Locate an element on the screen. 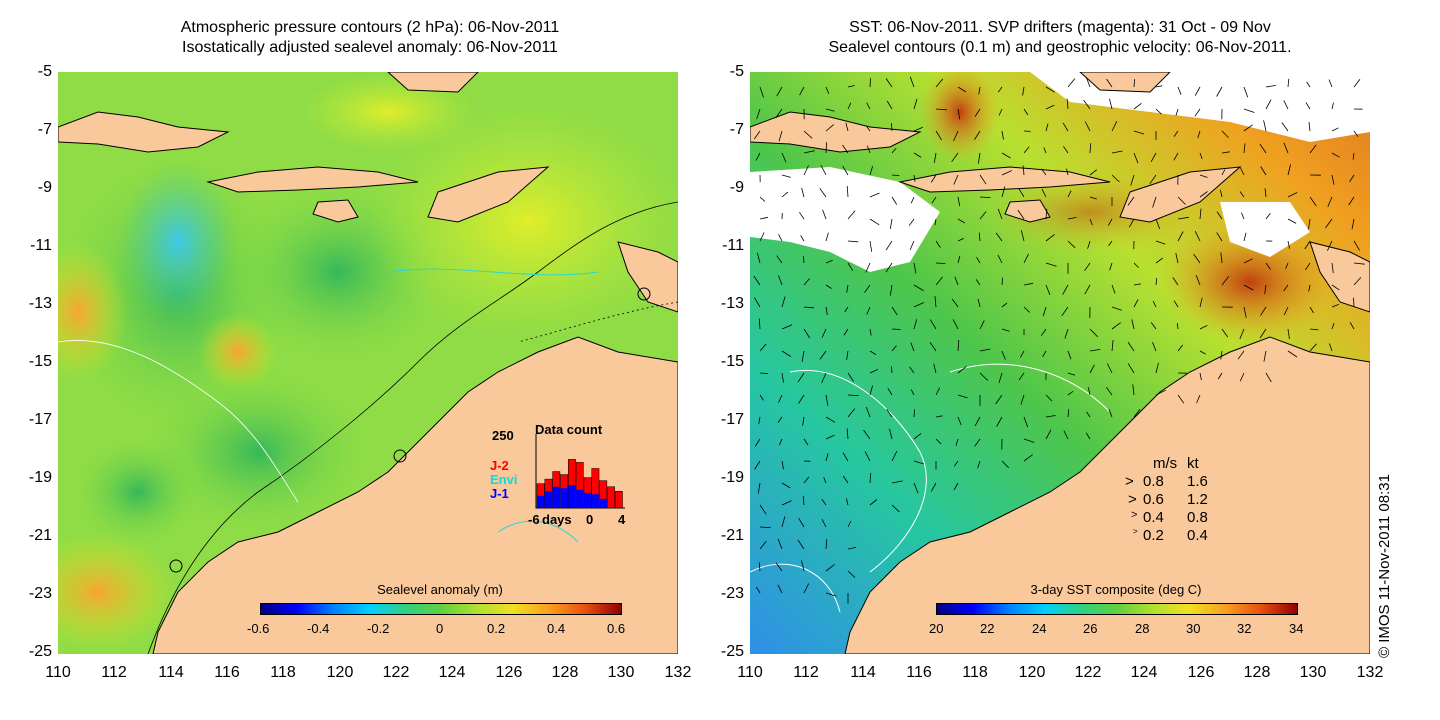  y-tick: -11 is located at coordinates (733, 245).